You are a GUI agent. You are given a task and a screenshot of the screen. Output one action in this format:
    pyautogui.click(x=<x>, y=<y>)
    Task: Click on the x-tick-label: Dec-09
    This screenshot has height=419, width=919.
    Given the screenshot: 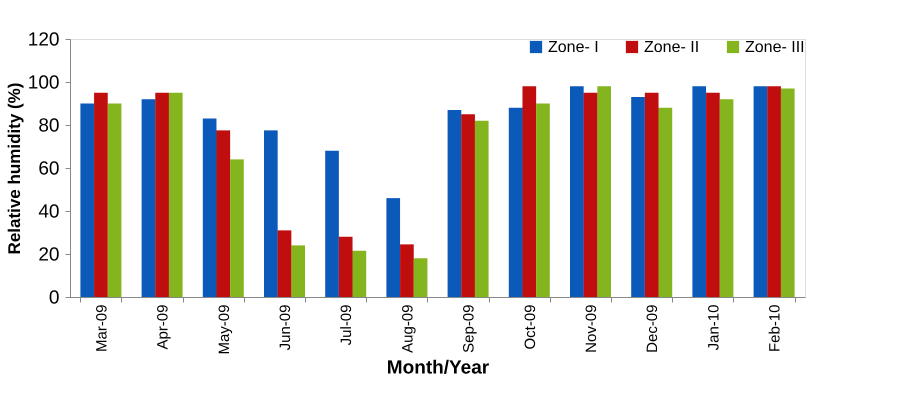 What is the action you would take?
    pyautogui.click(x=653, y=328)
    